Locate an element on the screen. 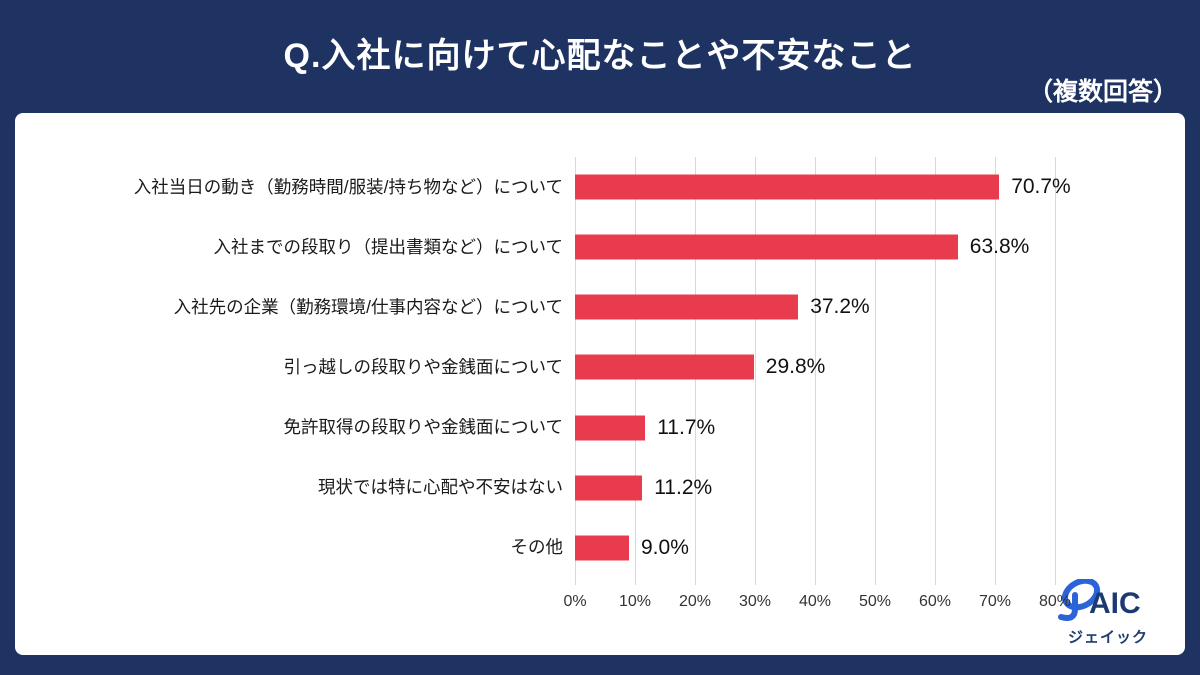  chart-row: 免許取得の段取りや金銭面について 11.7% is located at coordinates (600, 428).